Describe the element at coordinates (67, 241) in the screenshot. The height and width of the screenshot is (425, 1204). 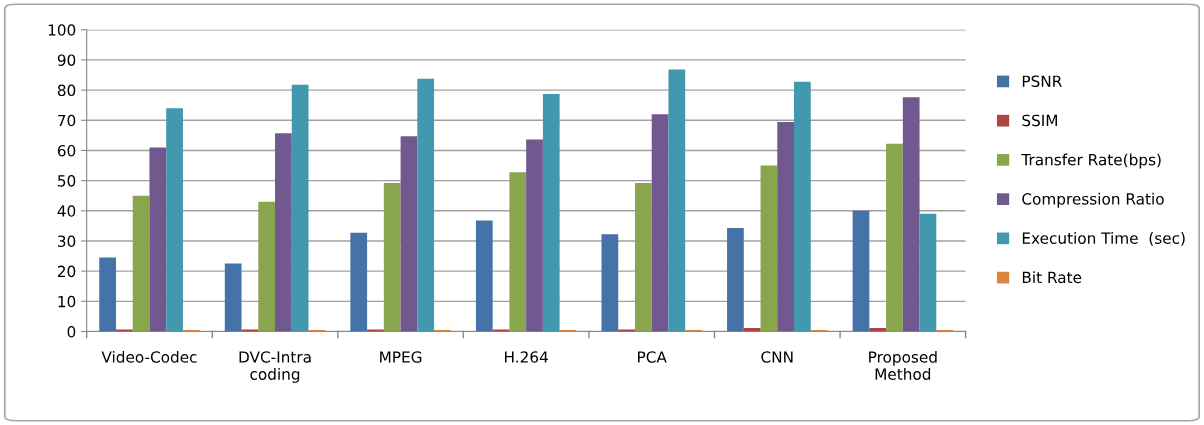
I see `y-tick-label: 30` at that location.